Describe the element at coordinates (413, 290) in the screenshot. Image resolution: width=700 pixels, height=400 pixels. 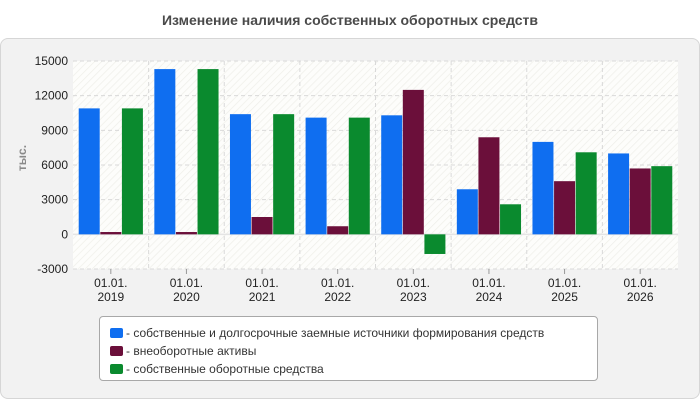
I see `x-tick-label: 01.01. 2023` at that location.